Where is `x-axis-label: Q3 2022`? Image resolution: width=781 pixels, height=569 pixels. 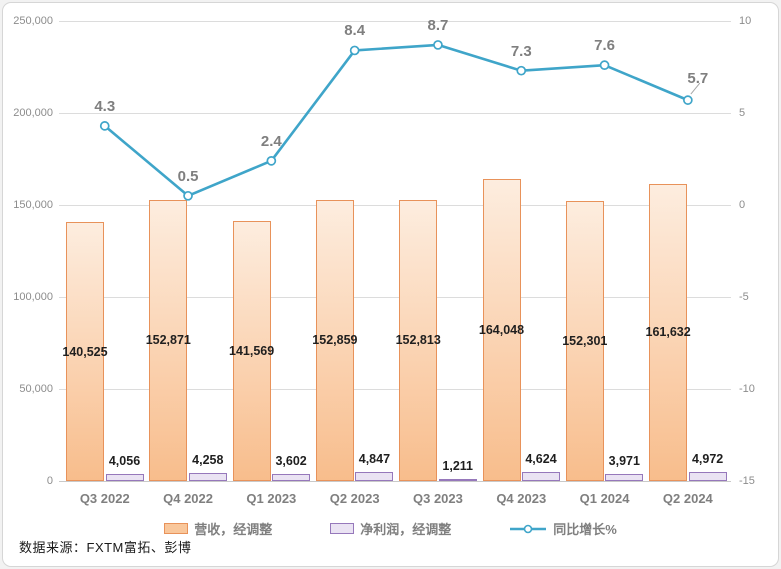
x-axis-label: Q3 2022 is located at coordinates (104, 498).